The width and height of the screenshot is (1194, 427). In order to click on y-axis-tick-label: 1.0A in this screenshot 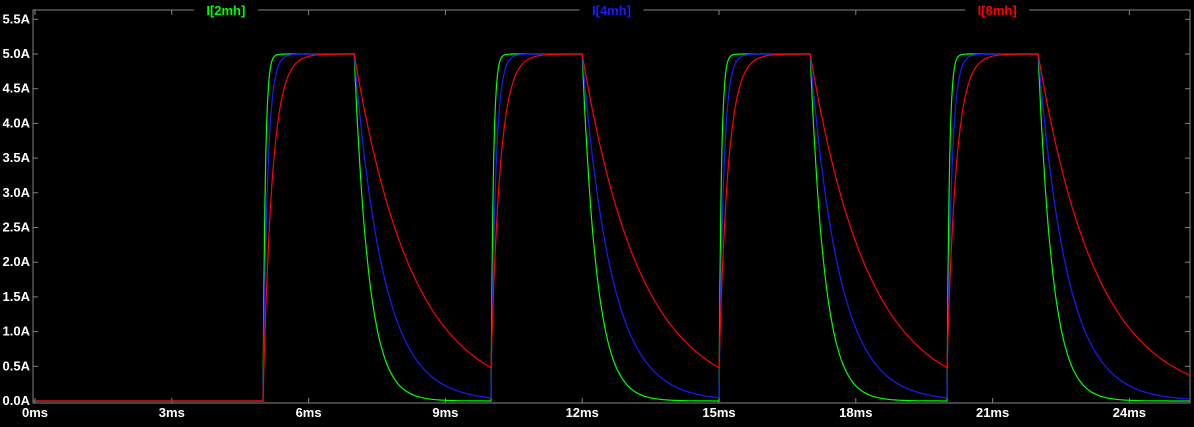, I will do `click(17, 331)`.